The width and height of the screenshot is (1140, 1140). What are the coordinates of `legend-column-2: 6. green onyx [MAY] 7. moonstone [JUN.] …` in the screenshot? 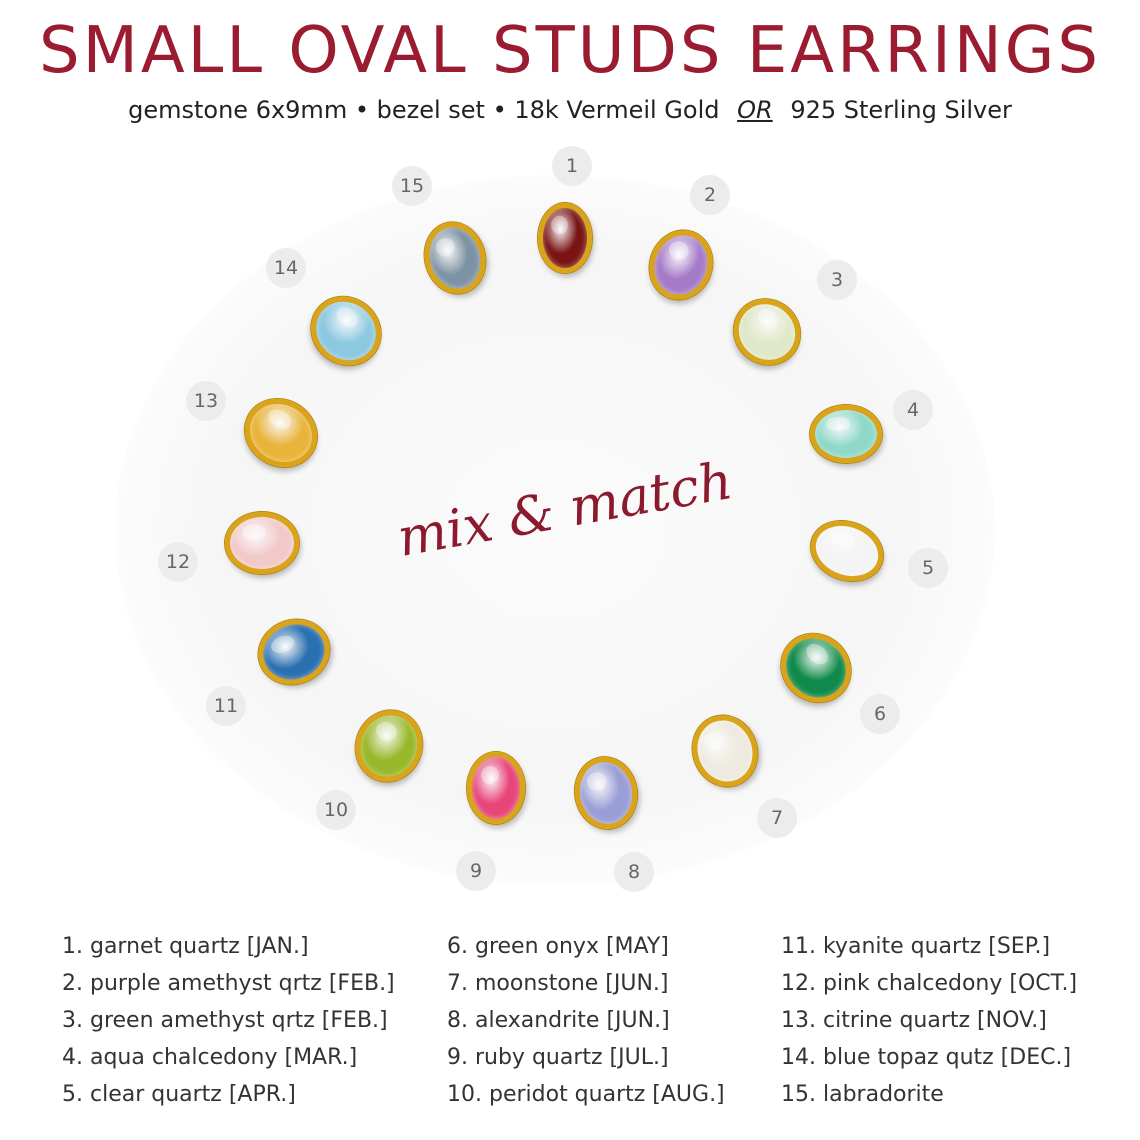 It's located at (586, 1020).